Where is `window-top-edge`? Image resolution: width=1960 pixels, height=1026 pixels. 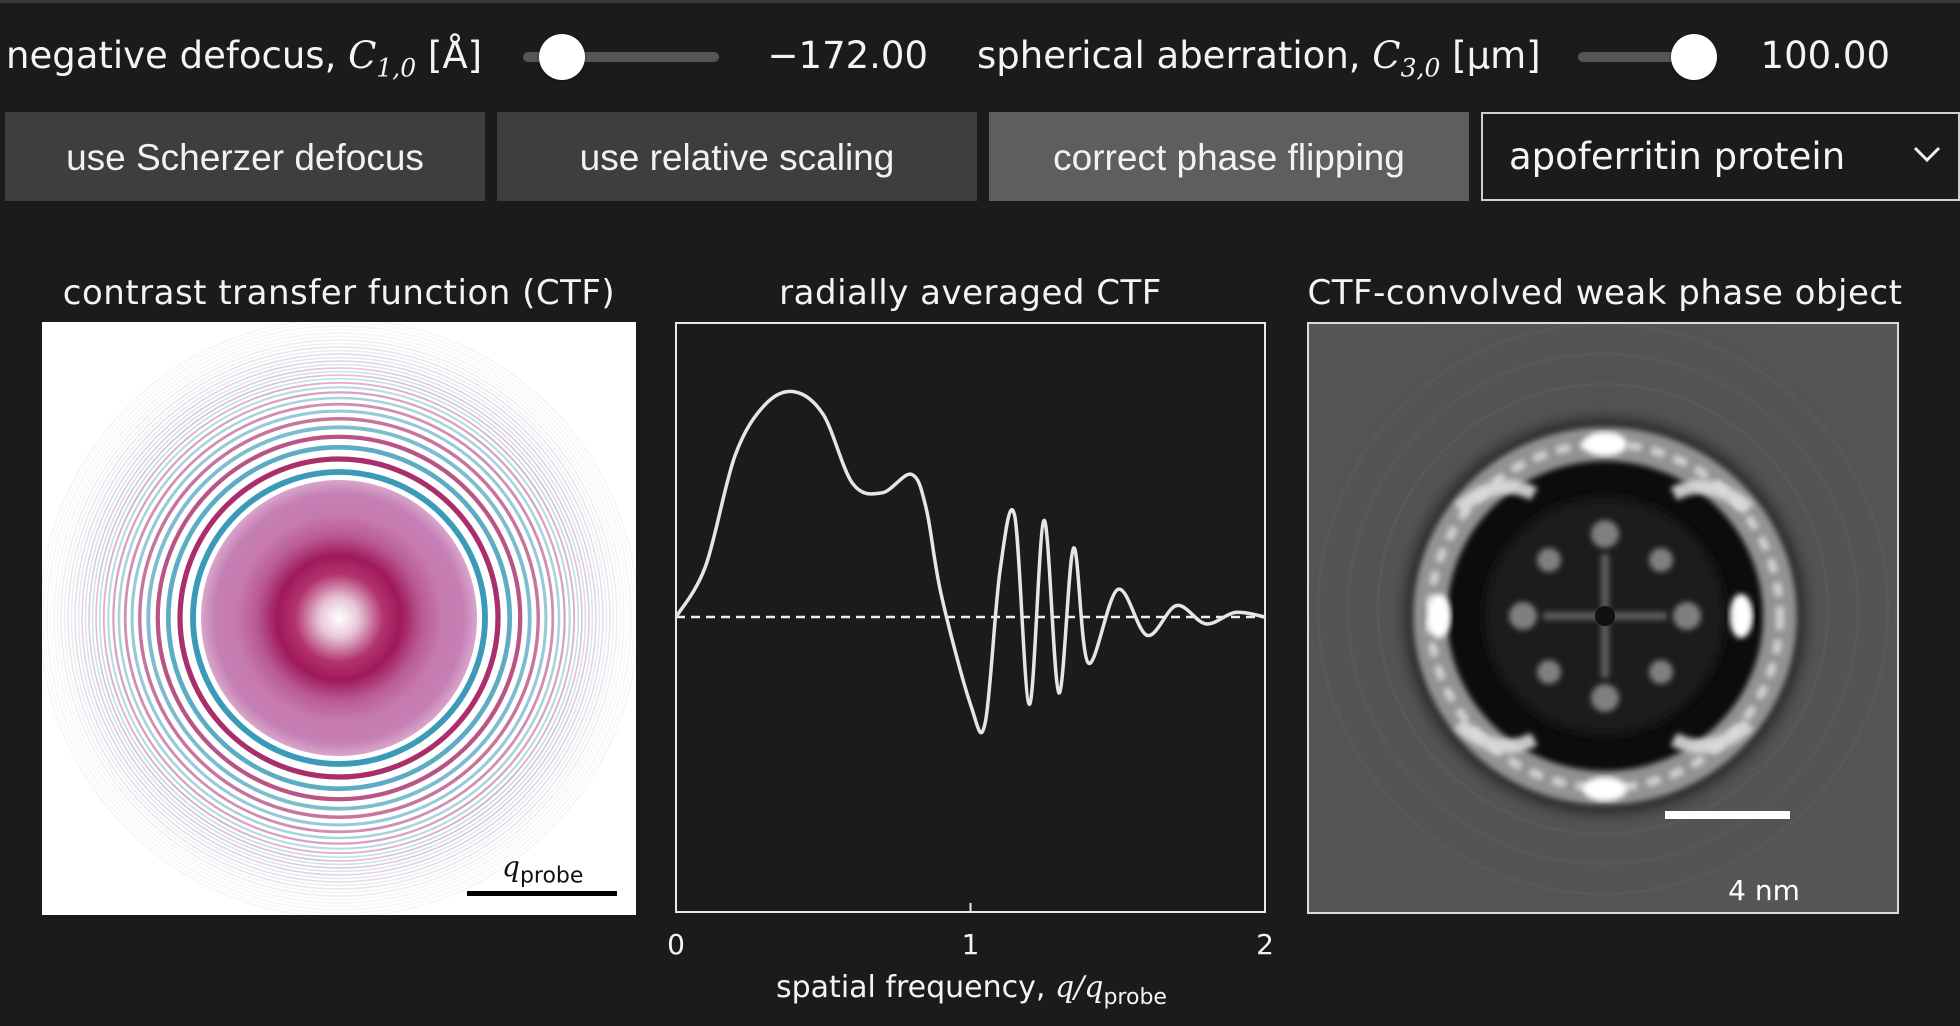 window-top-edge is located at coordinates (980, 1).